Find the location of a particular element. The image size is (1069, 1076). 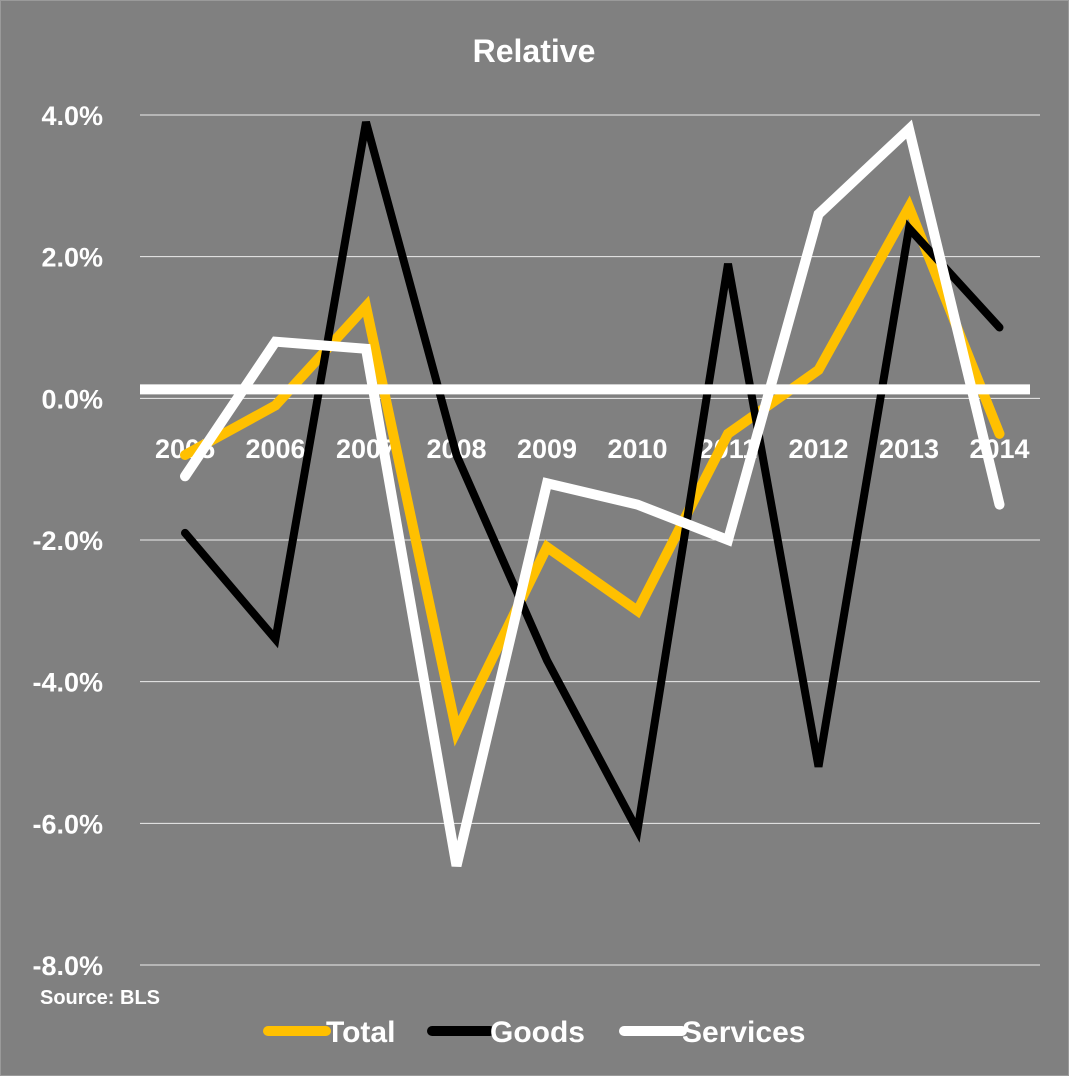

x-axis-ticks: 2005 2006 2007 2008 2009 2010 2011 2012 2013 2014 is located at coordinates (592, 449).